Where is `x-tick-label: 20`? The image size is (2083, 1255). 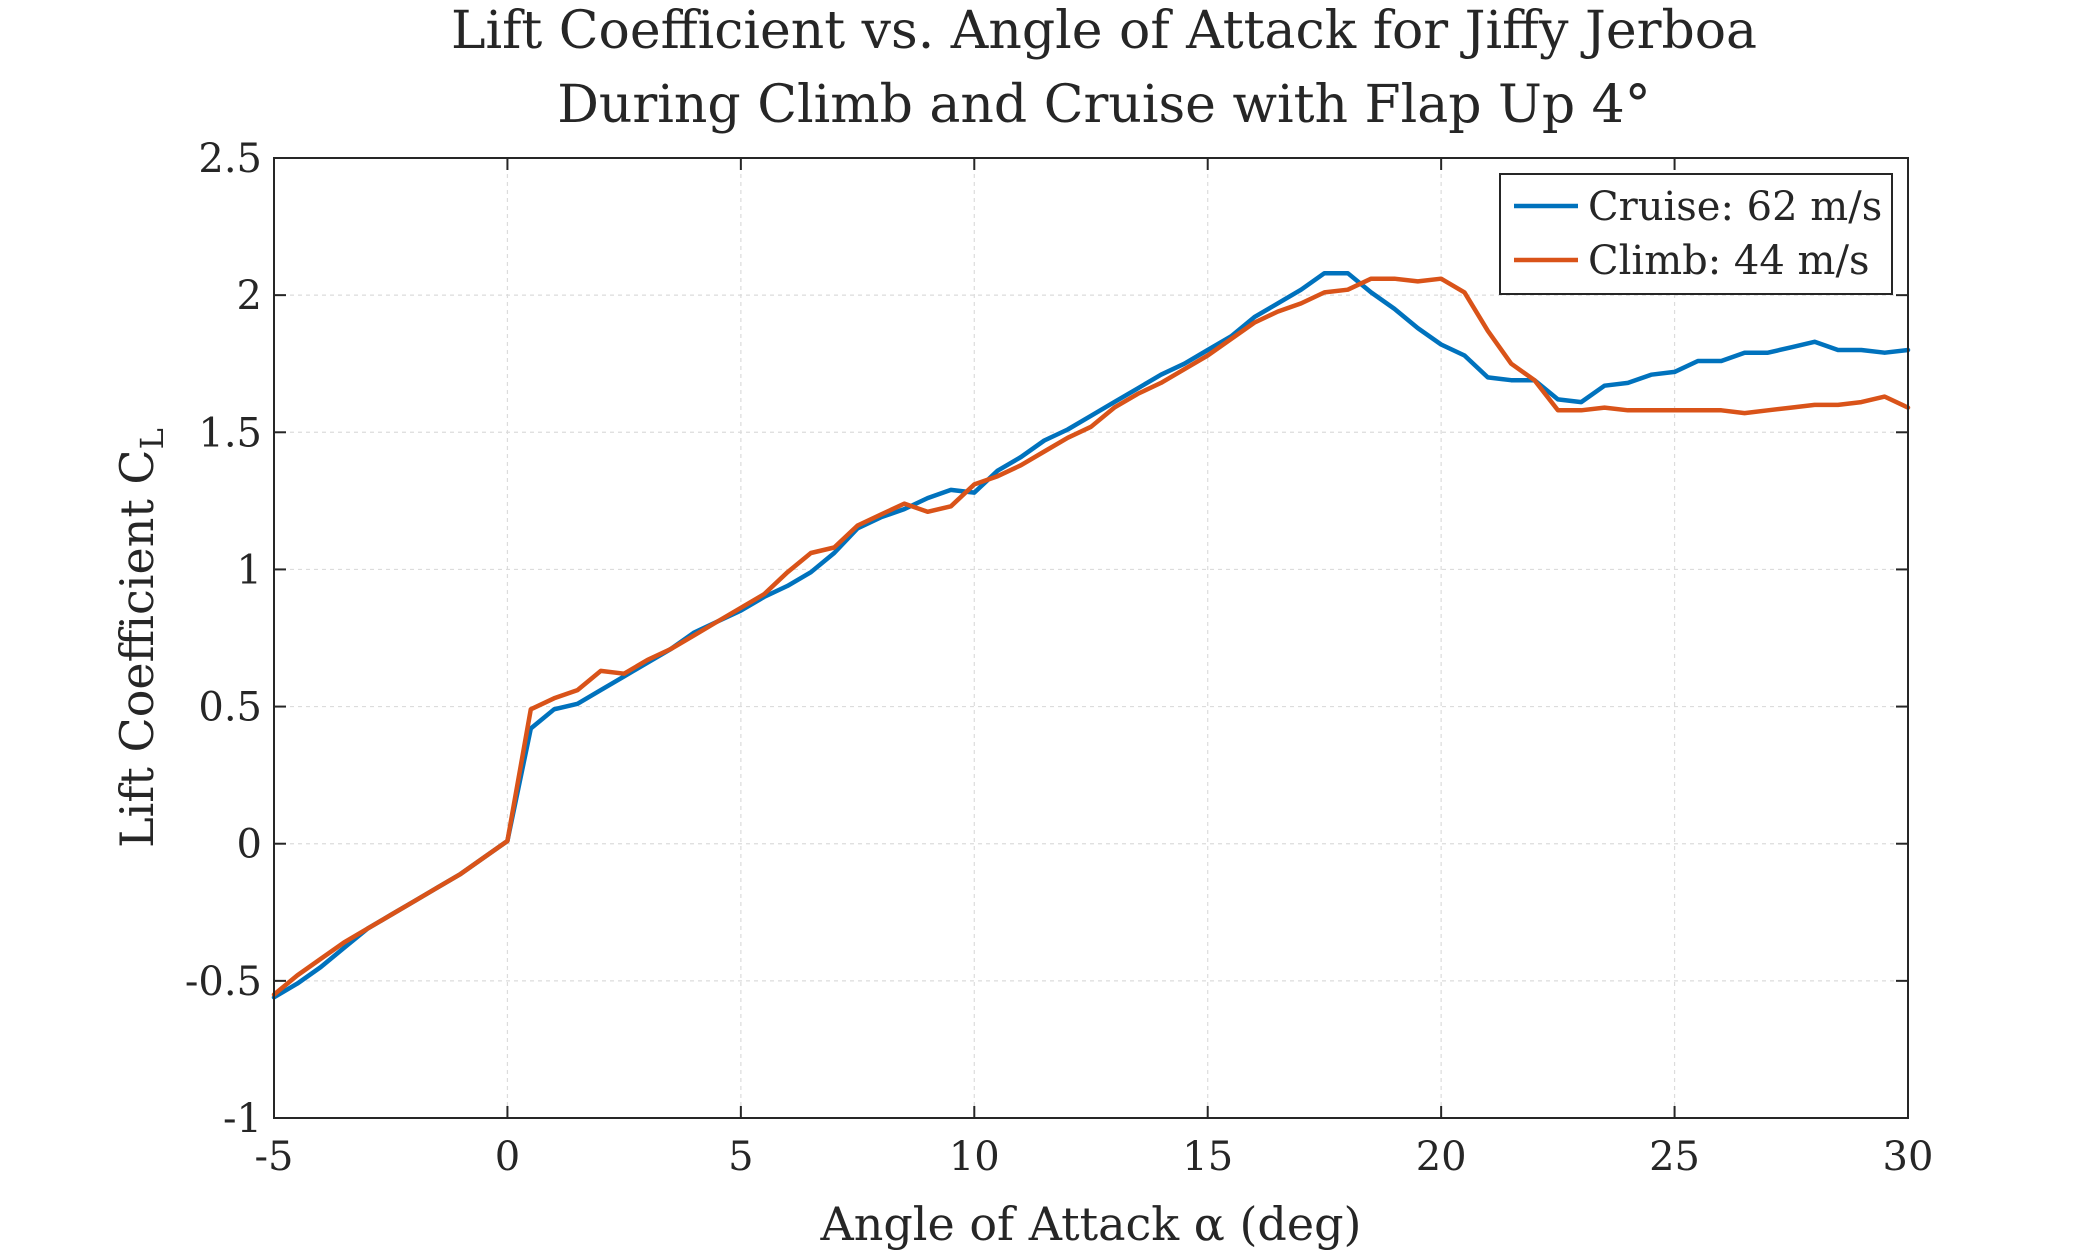 x-tick-label: 20 is located at coordinates (1441, 1157).